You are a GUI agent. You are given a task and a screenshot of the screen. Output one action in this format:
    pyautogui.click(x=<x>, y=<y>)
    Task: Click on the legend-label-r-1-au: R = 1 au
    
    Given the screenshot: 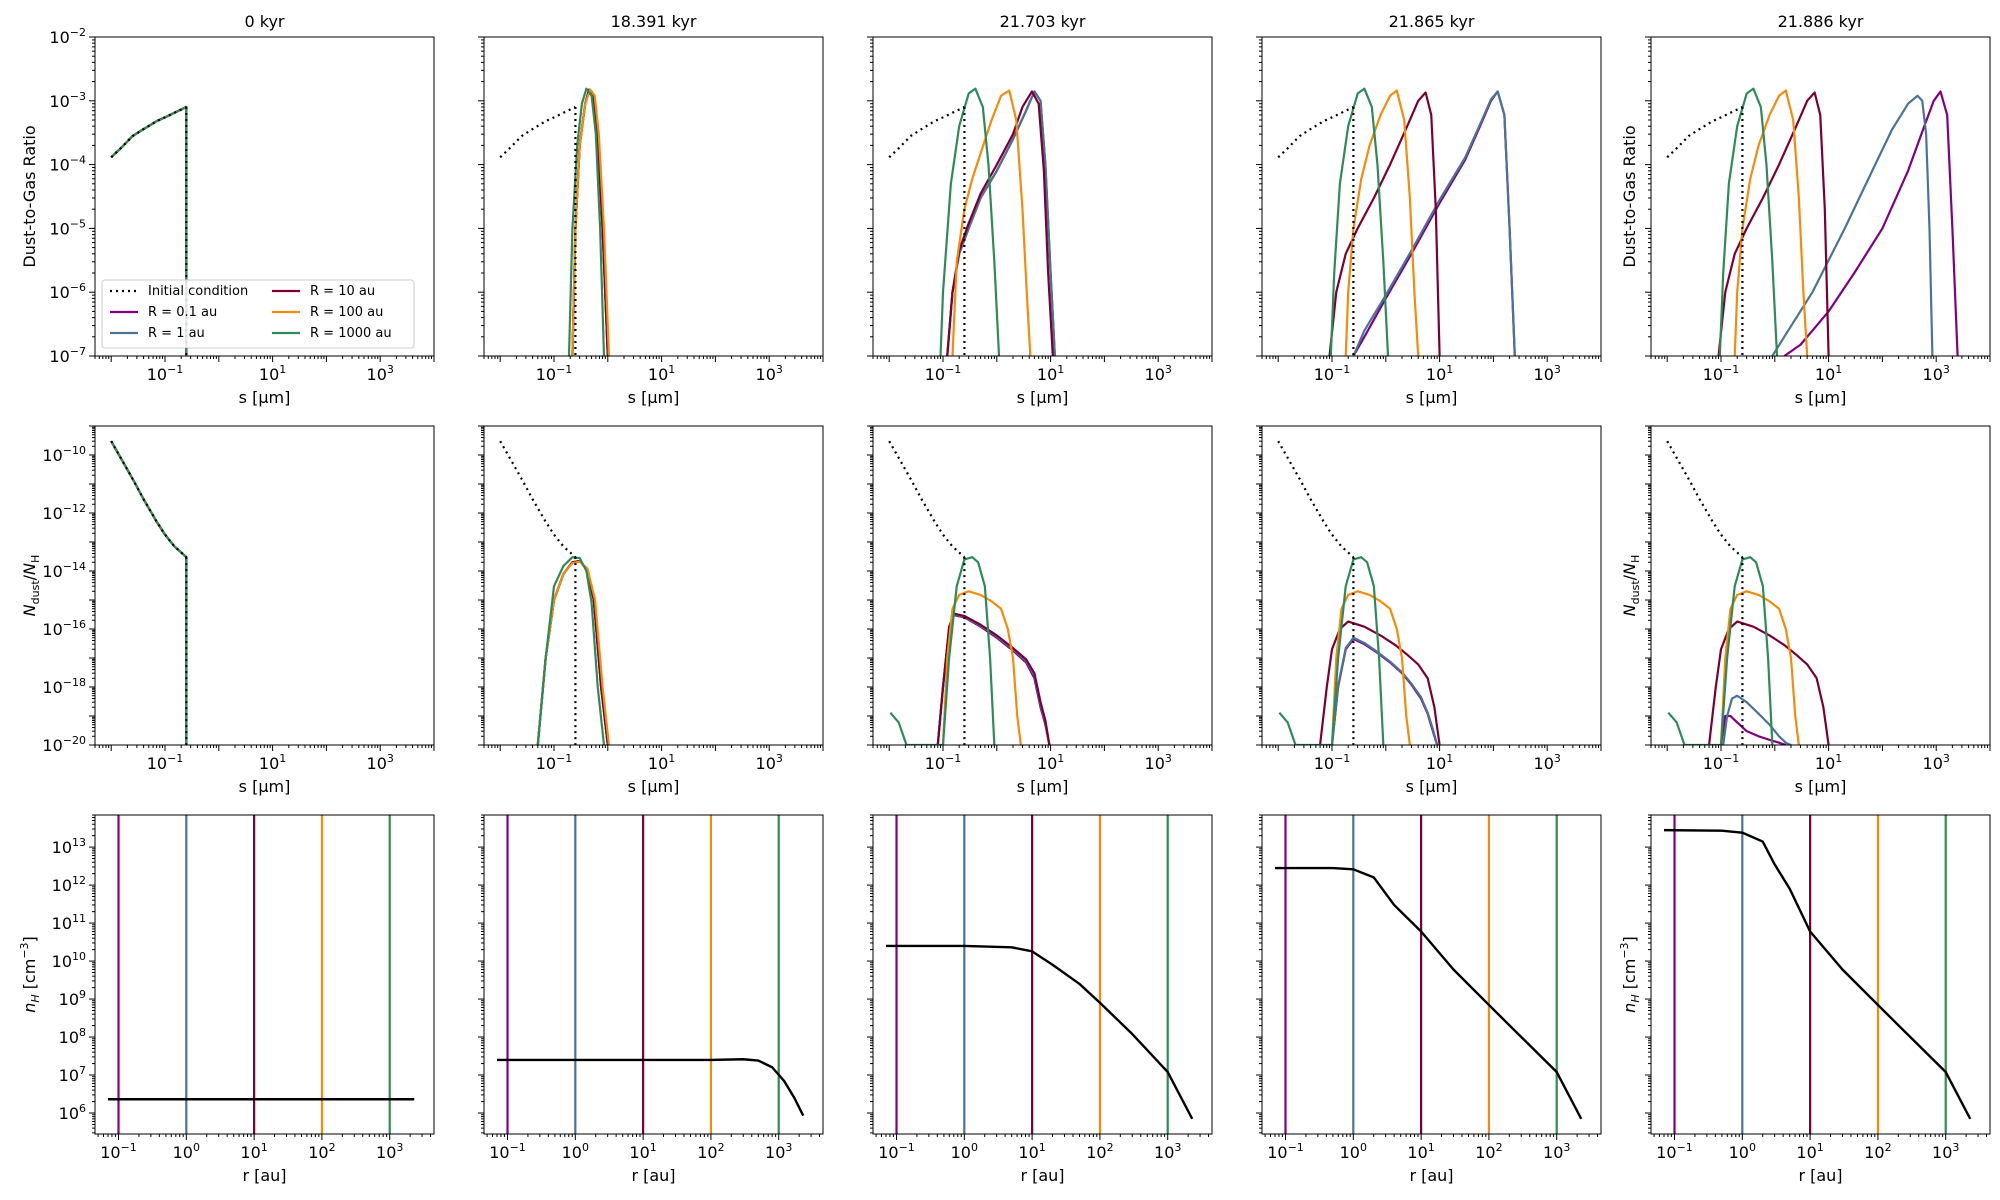 What is the action you would take?
    pyautogui.click(x=176, y=333)
    